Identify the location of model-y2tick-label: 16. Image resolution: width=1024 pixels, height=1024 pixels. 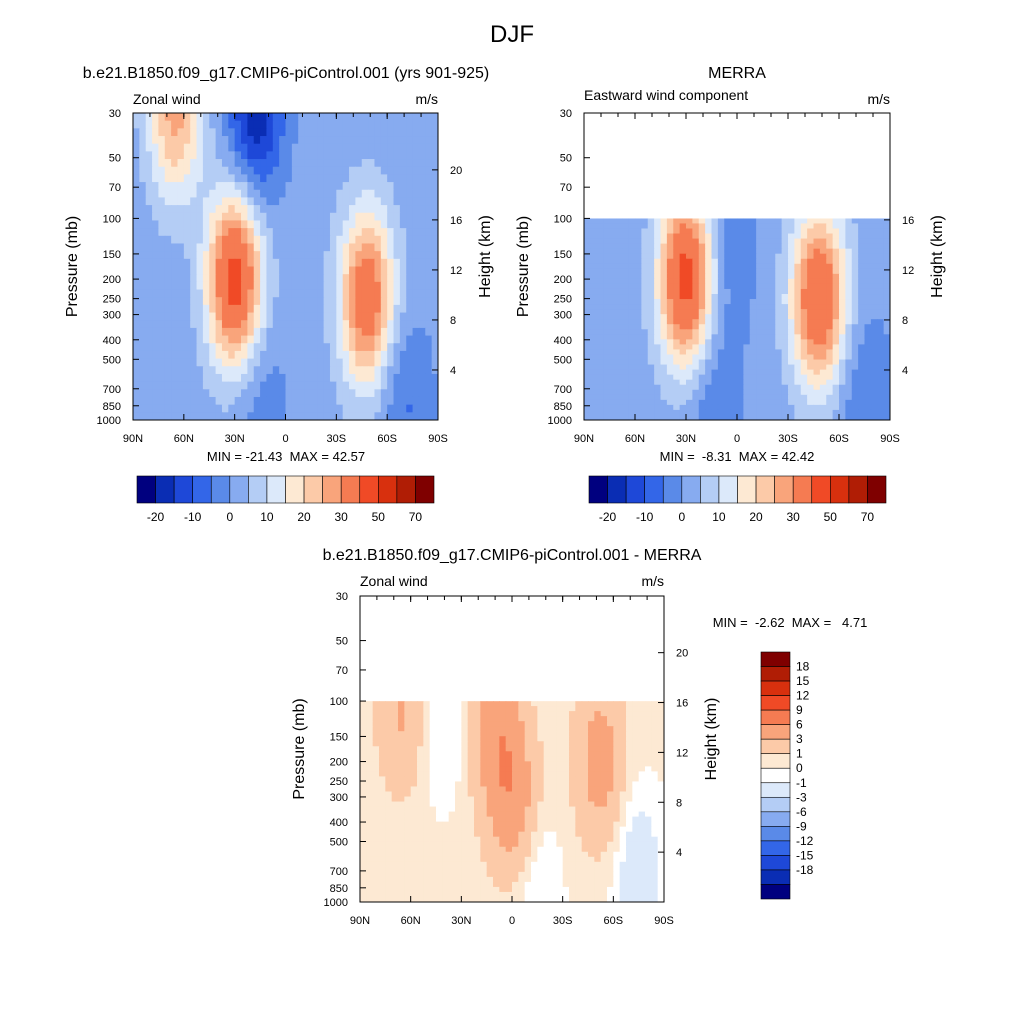
(456, 221).